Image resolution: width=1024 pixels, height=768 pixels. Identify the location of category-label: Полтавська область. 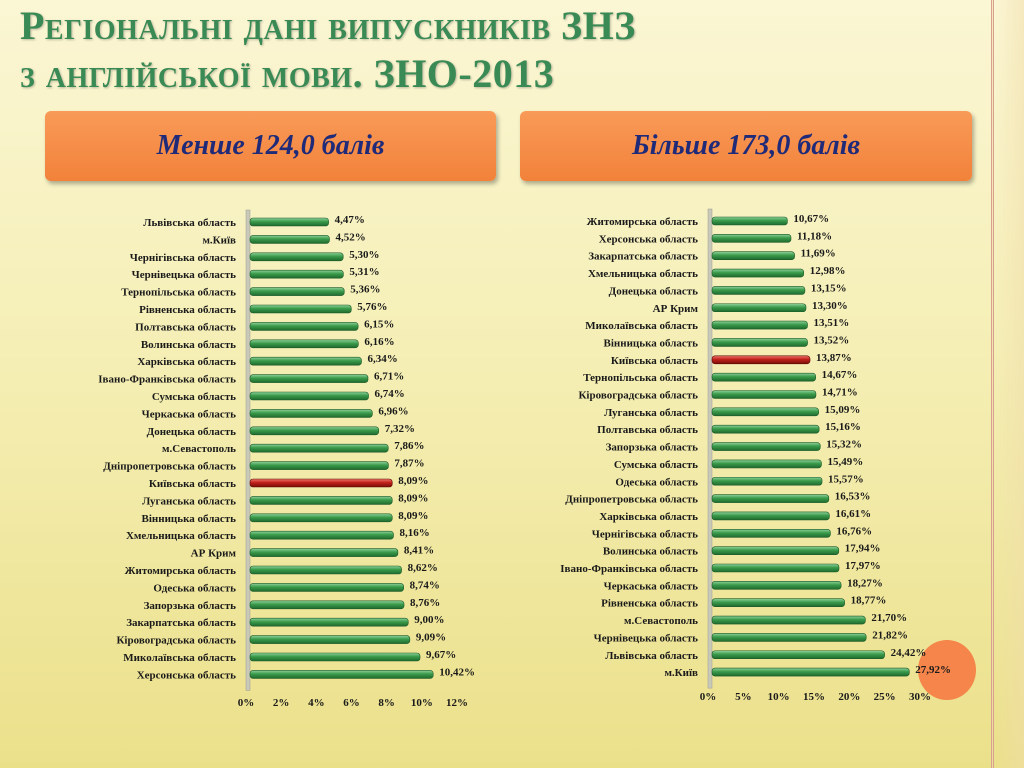
(647, 430).